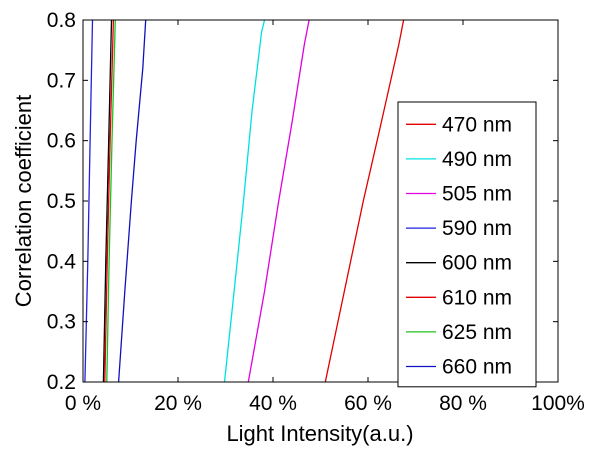 The height and width of the screenshot is (449, 595). Describe the element at coordinates (61, 382) in the screenshot. I see `y-tick-label: 0.2` at that location.